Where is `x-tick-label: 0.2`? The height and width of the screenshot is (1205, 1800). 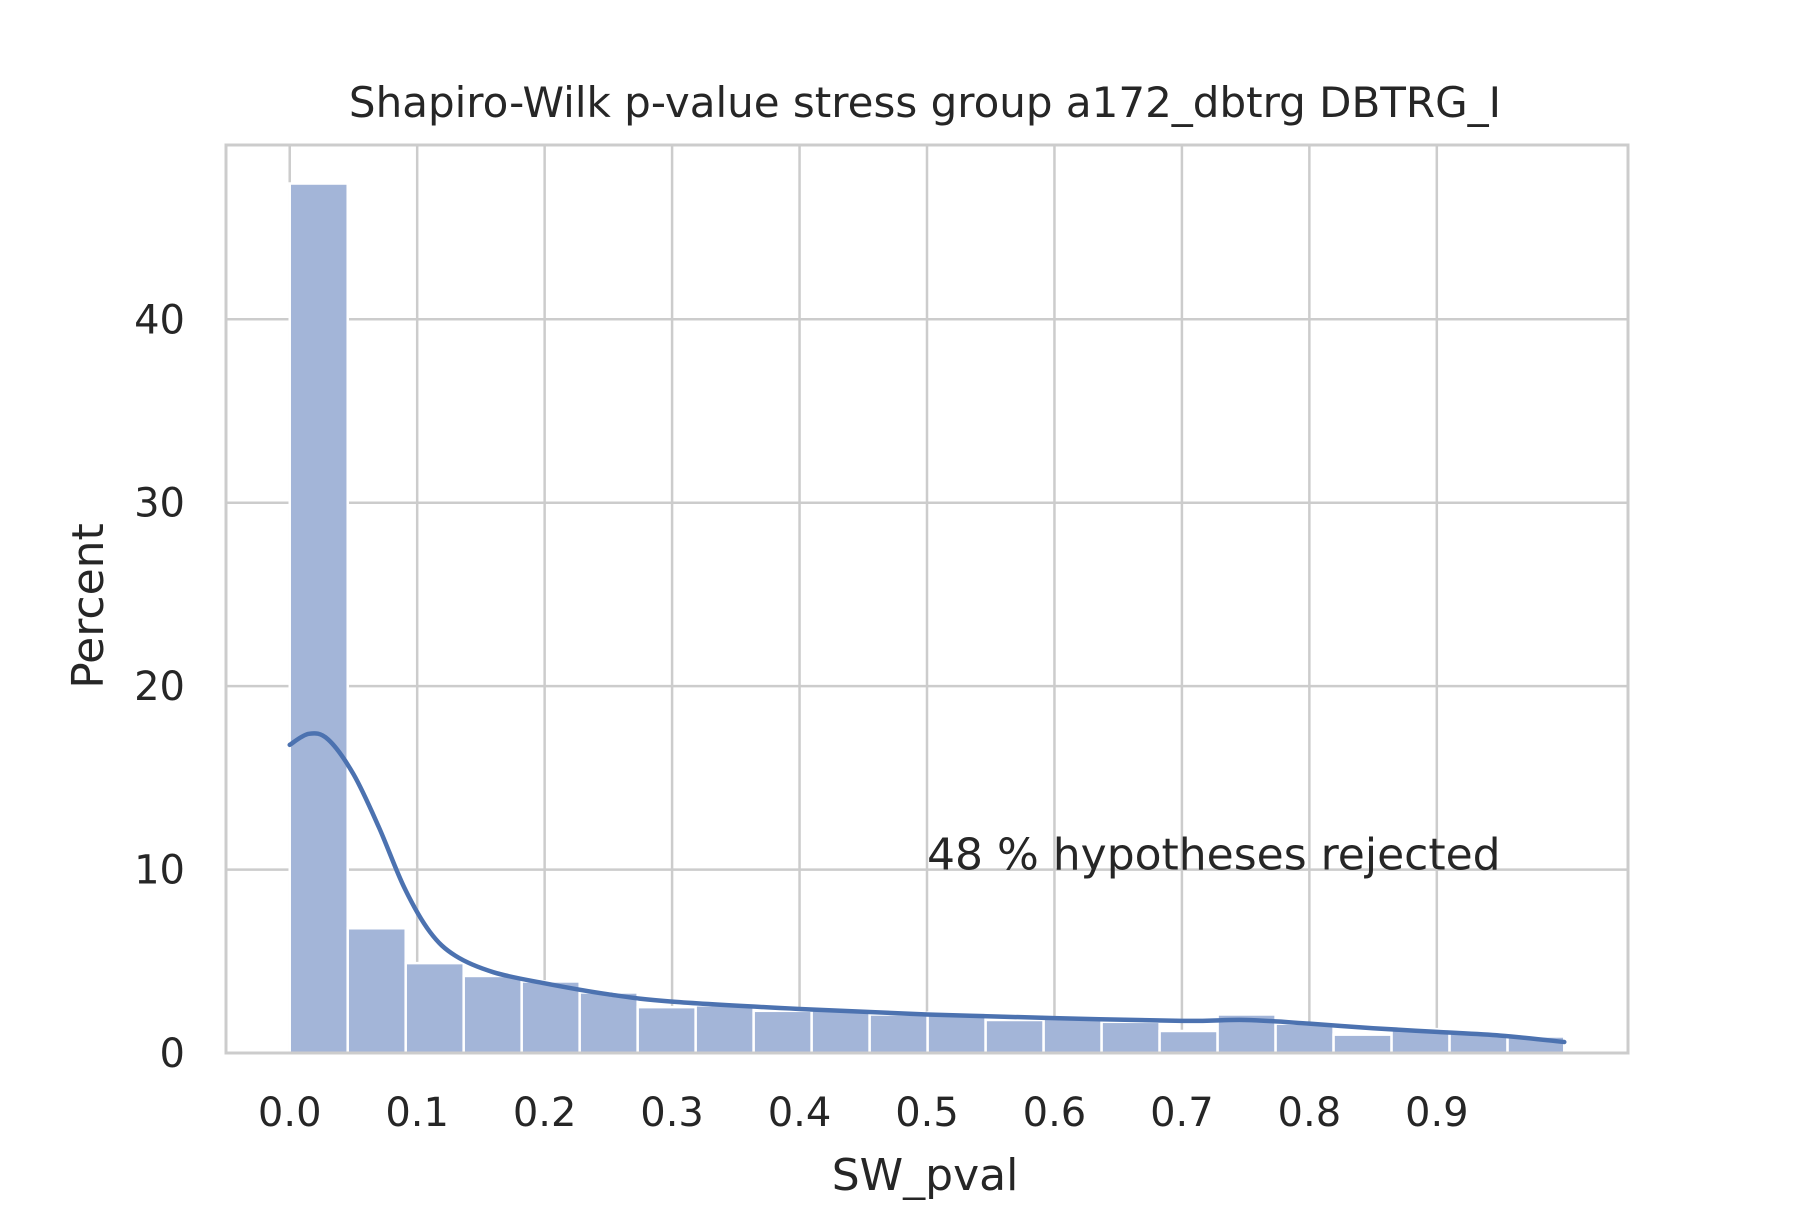
x-tick-label: 0.2 is located at coordinates (545, 1113).